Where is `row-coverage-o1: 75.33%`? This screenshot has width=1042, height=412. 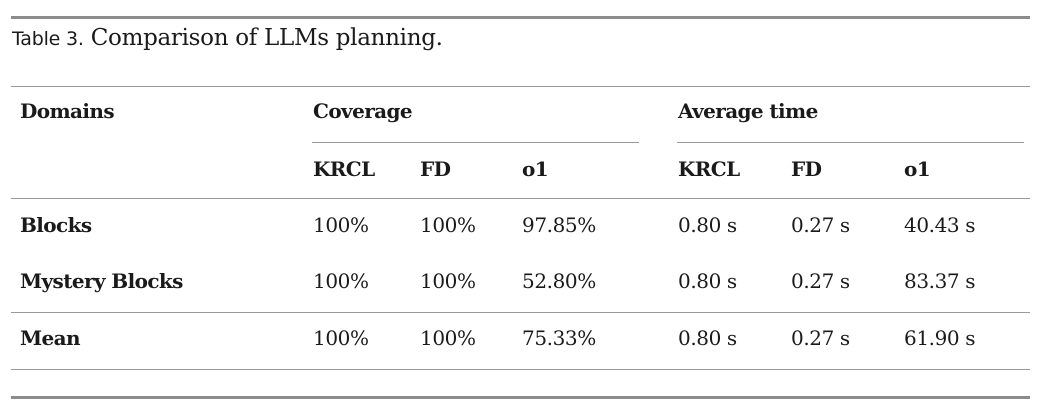
row-coverage-o1: 75.33% is located at coordinates (559, 338).